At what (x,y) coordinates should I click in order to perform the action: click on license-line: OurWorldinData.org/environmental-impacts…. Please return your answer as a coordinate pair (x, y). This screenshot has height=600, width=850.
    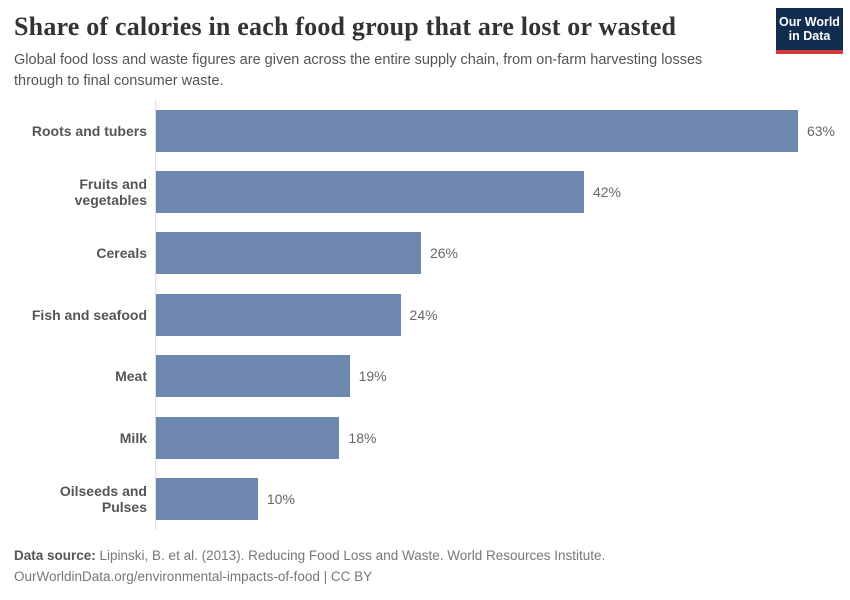
    Looking at the image, I should click on (193, 576).